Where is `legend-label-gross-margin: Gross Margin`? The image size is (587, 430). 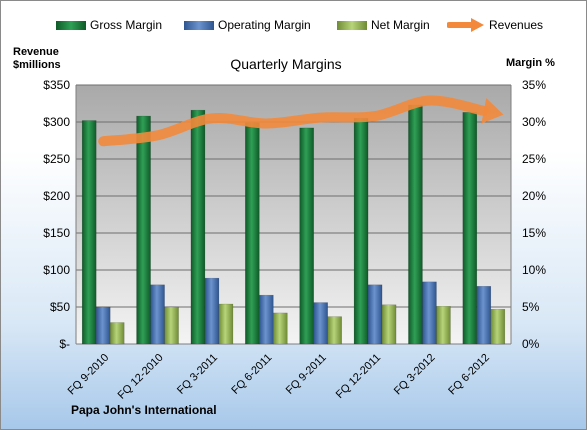
legend-label-gross-margin: Gross Margin is located at coordinates (126, 25).